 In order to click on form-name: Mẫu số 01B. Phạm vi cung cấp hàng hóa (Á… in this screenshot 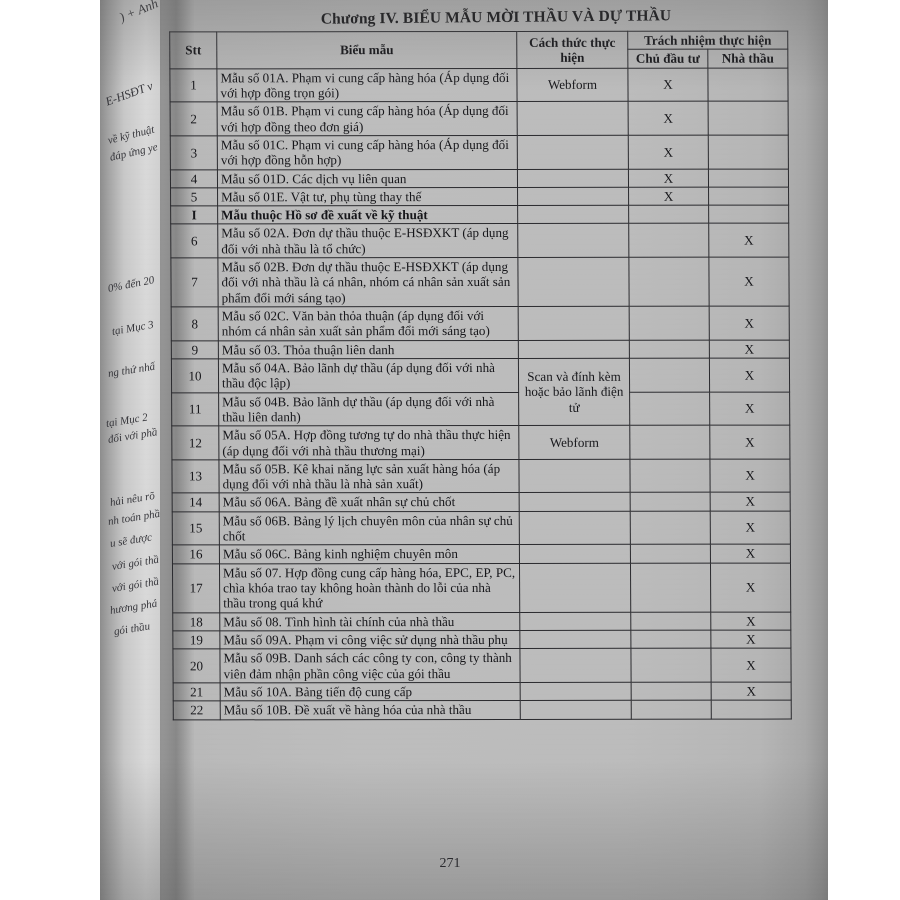, I will do `click(367, 118)`.